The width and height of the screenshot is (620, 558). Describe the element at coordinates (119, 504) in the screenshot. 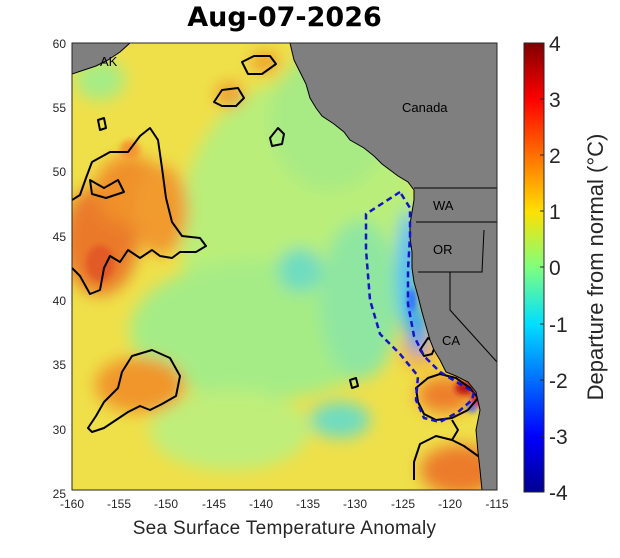

I see `x-tick-label: -155` at that location.